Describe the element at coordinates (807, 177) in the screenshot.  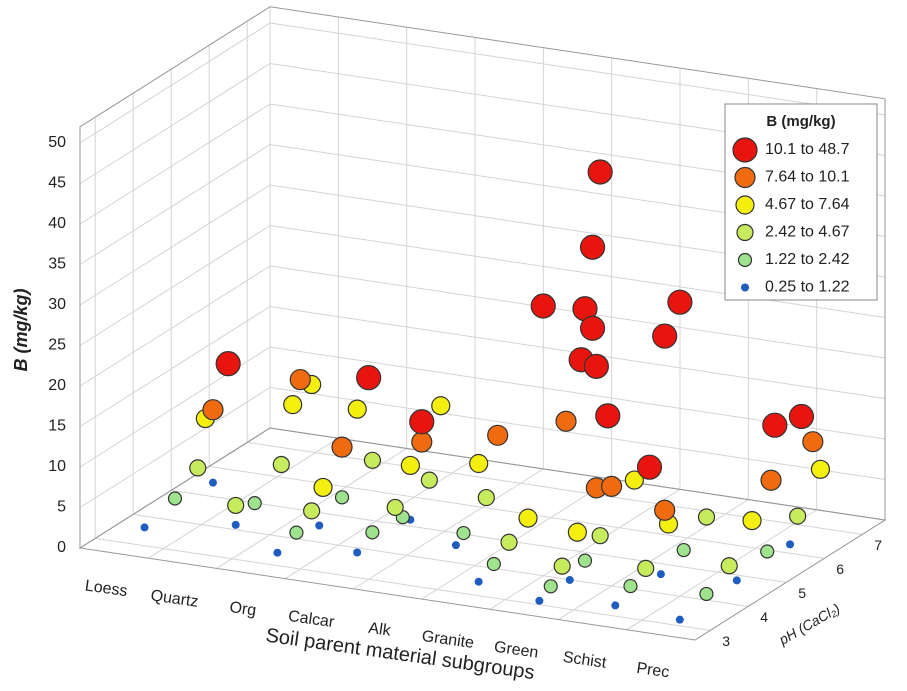
I see `legend-label: 7.64 to 10.1` at that location.